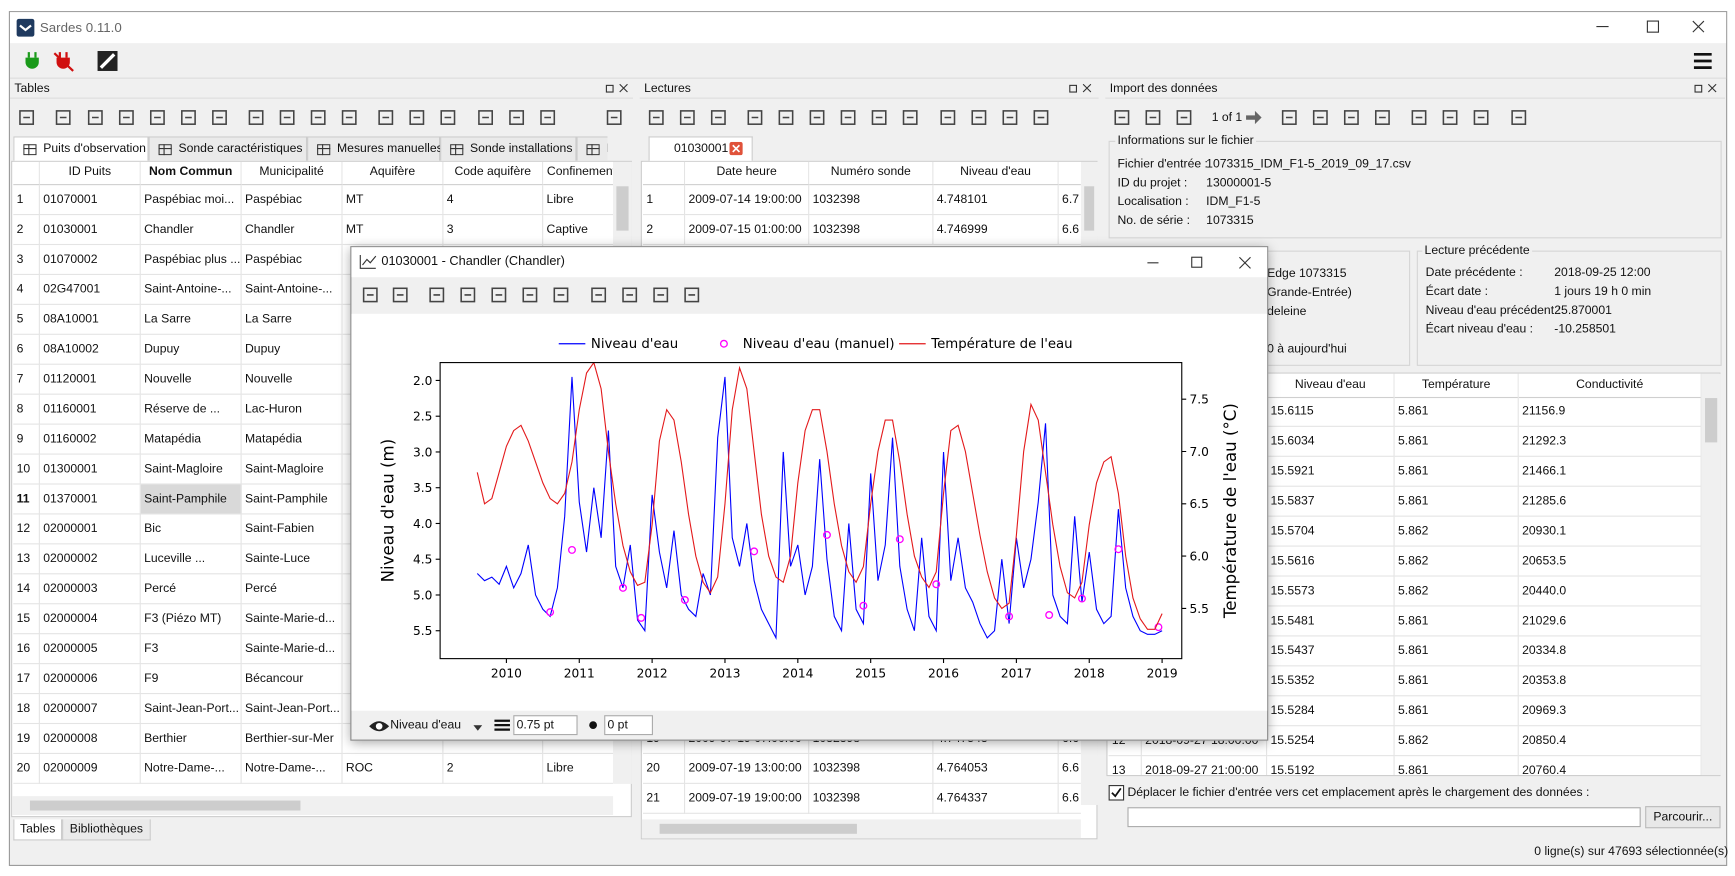 This screenshot has width=1735, height=876. What do you see at coordinates (871, 173) in the screenshot?
I see `header-cell: Numéro sonde` at bounding box center [871, 173].